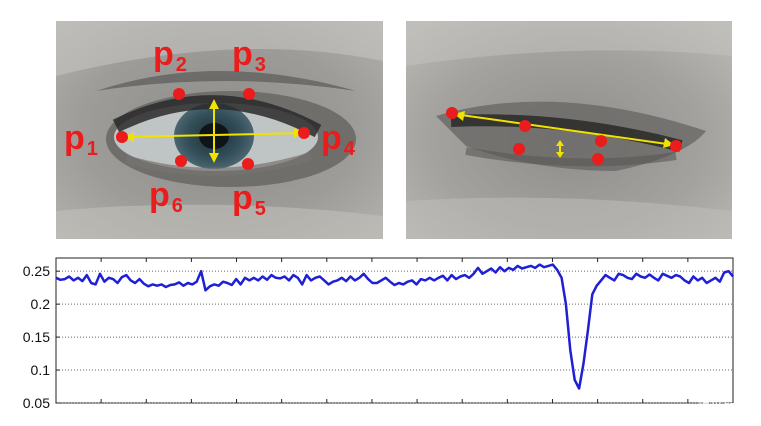 This screenshot has height=426, width=761. I want to click on watermark-text: CSDN @视觉智能, so click(696, 408).